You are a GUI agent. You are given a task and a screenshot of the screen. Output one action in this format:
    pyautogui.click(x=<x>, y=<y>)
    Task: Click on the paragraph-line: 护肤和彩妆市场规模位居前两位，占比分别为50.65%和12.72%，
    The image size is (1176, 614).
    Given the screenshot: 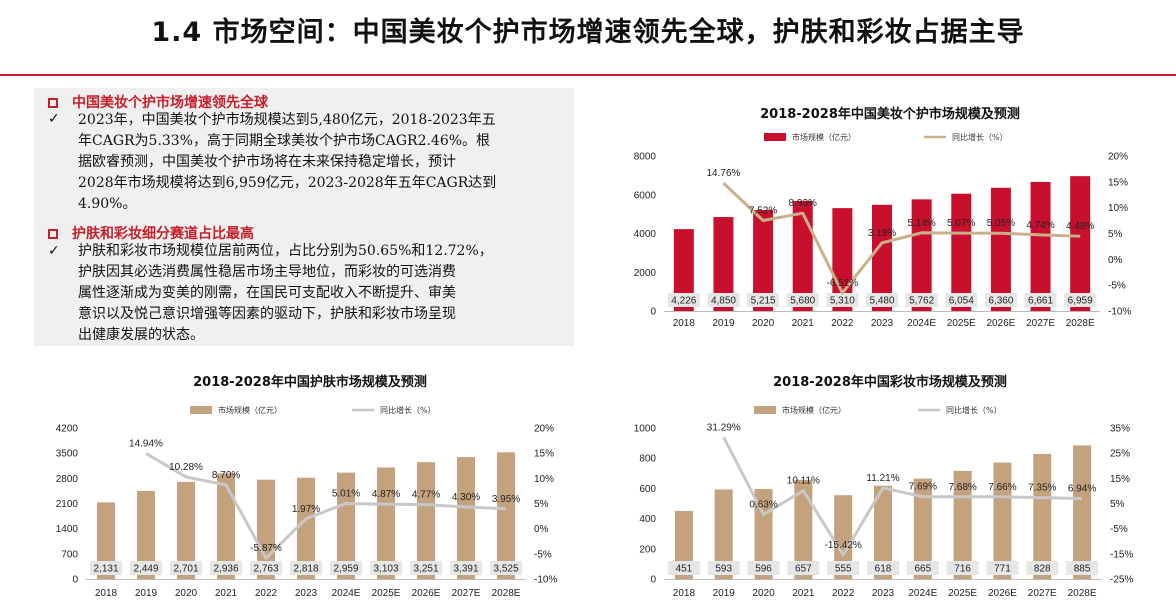 What is the action you would take?
    pyautogui.click(x=285, y=251)
    